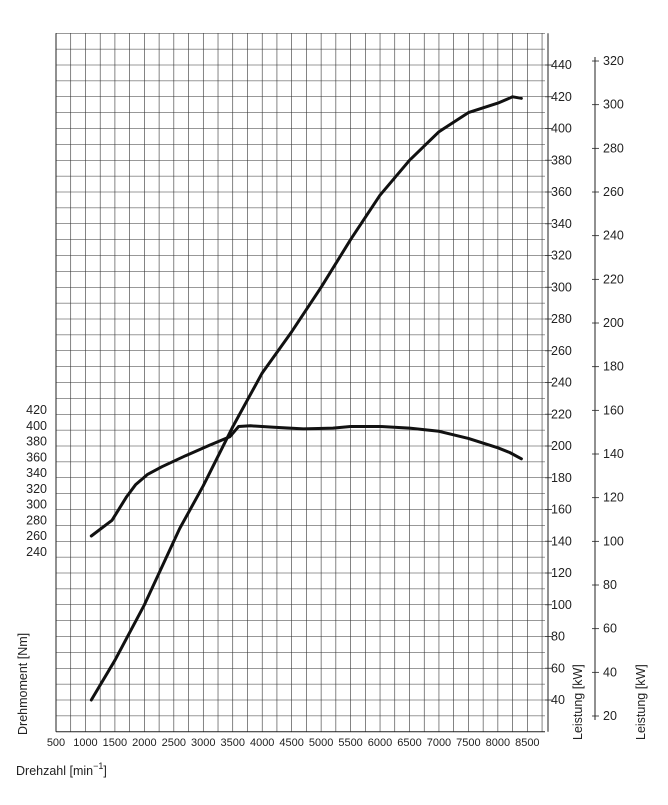 This screenshot has height=805, width=668. What do you see at coordinates (468, 743) in the screenshot?
I see `x-tick-label: 7500` at bounding box center [468, 743].